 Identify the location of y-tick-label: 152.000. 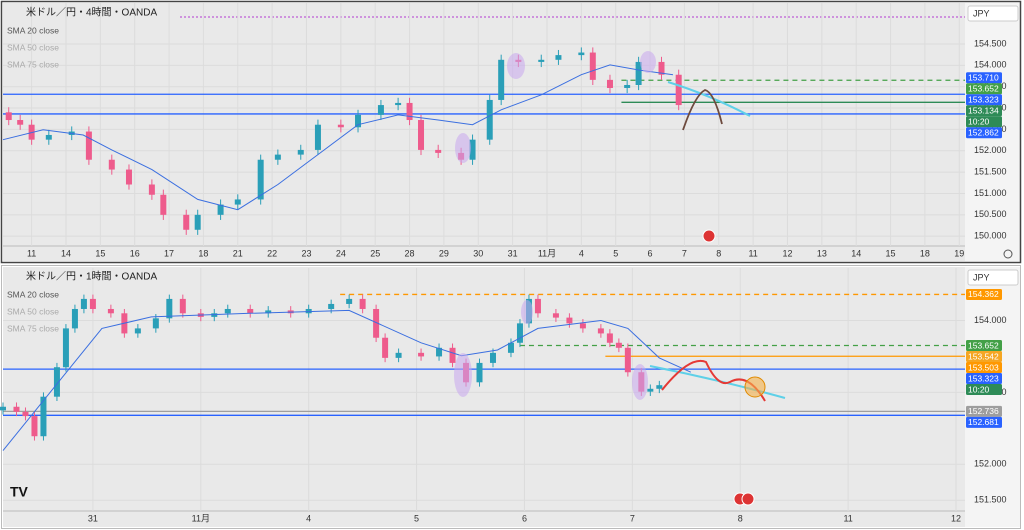
(990, 464).